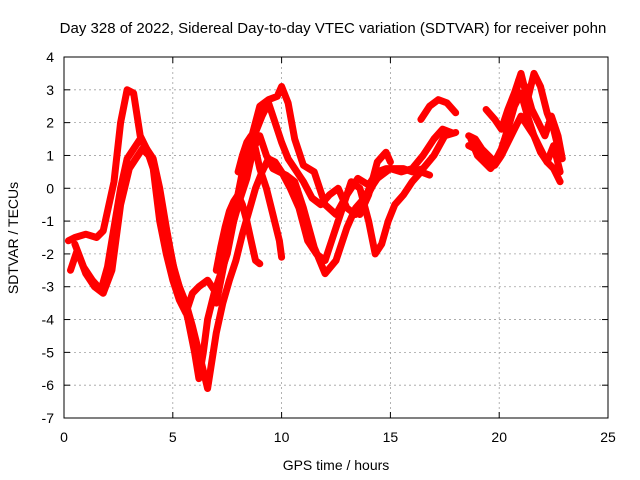 The image size is (640, 480). I want to click on y-tick-label: 2, so click(50, 123).